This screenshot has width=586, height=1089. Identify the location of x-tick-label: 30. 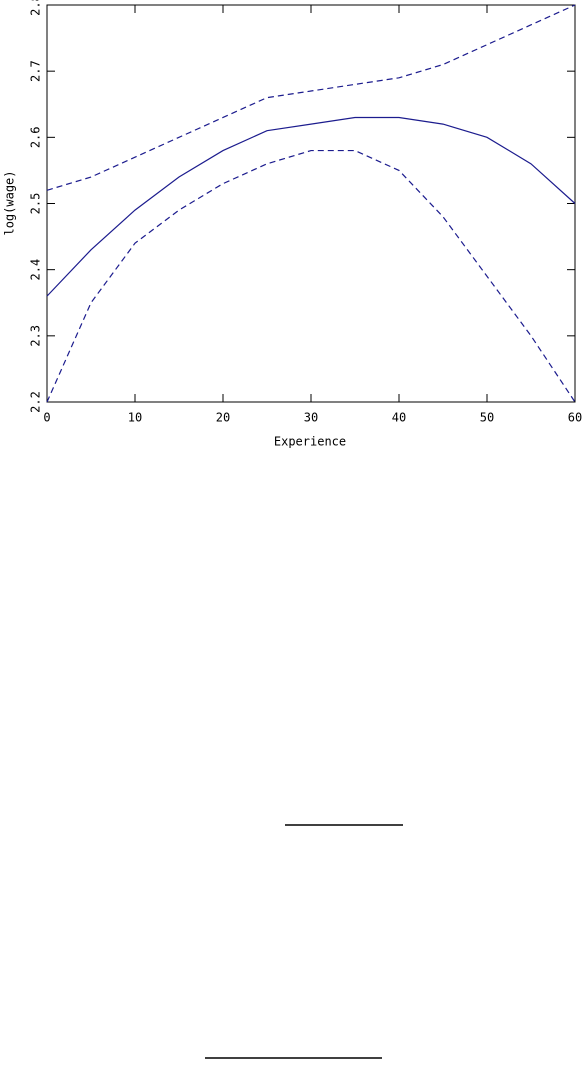
(311, 418).